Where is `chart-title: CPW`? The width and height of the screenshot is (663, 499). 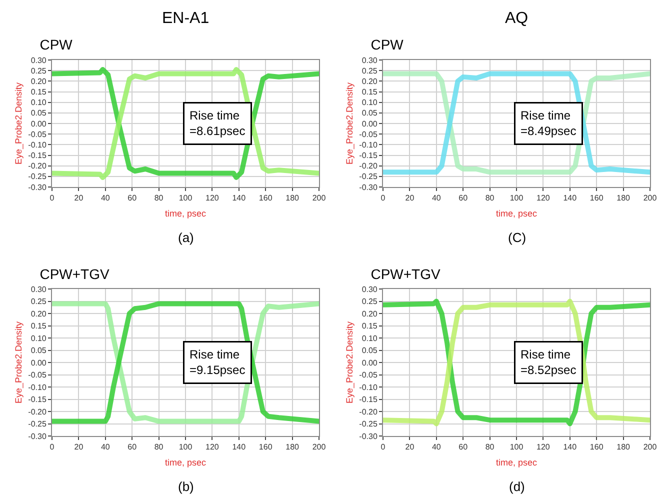 chart-title: CPW is located at coordinates (387, 44).